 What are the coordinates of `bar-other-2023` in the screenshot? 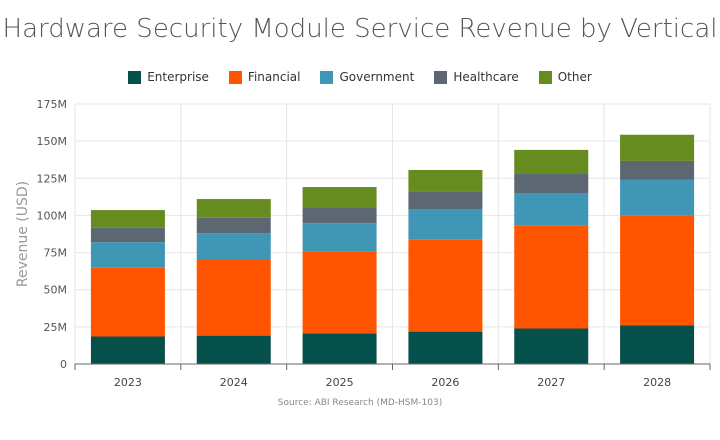 It's located at (127, 219).